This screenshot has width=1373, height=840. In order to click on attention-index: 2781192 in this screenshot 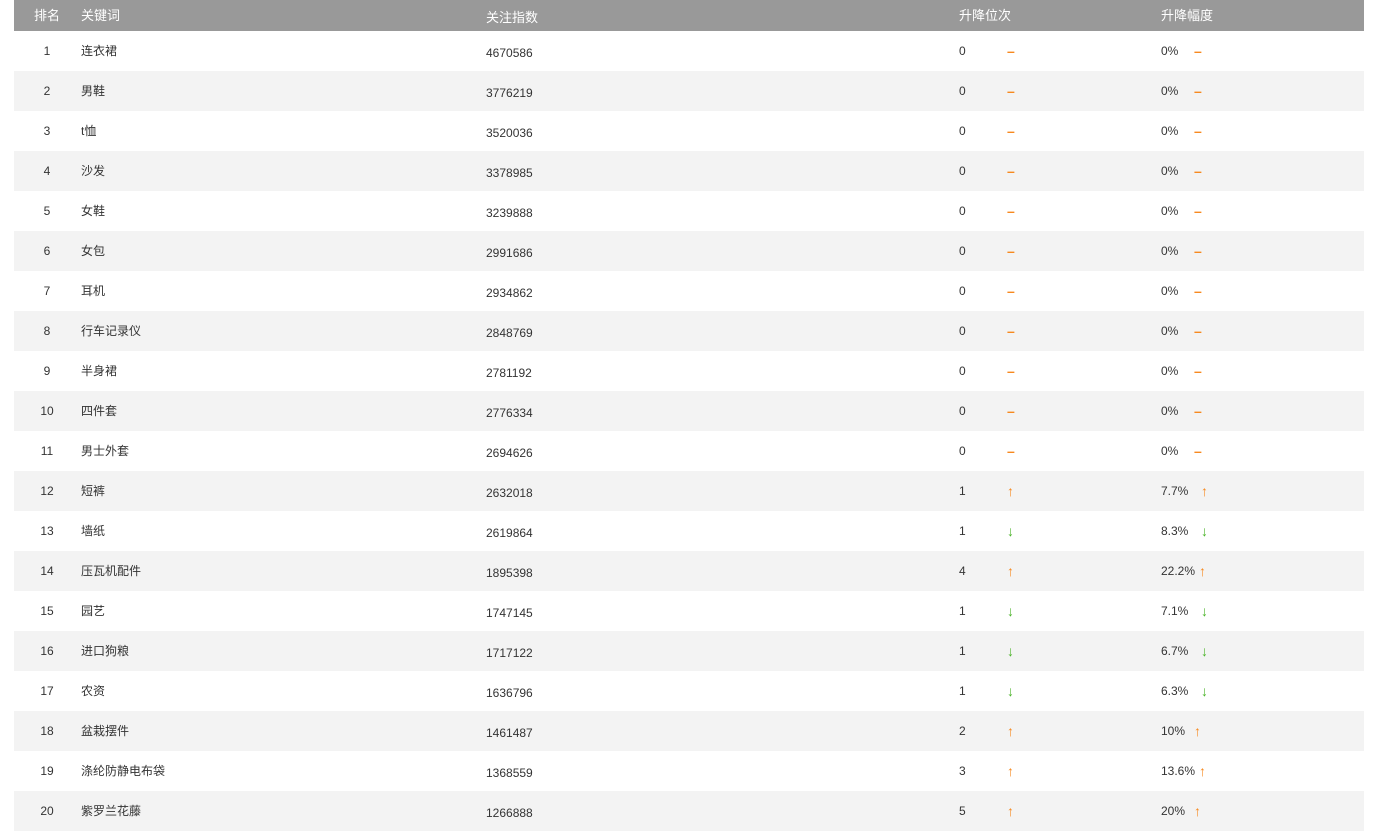, I will do `click(509, 373)`.